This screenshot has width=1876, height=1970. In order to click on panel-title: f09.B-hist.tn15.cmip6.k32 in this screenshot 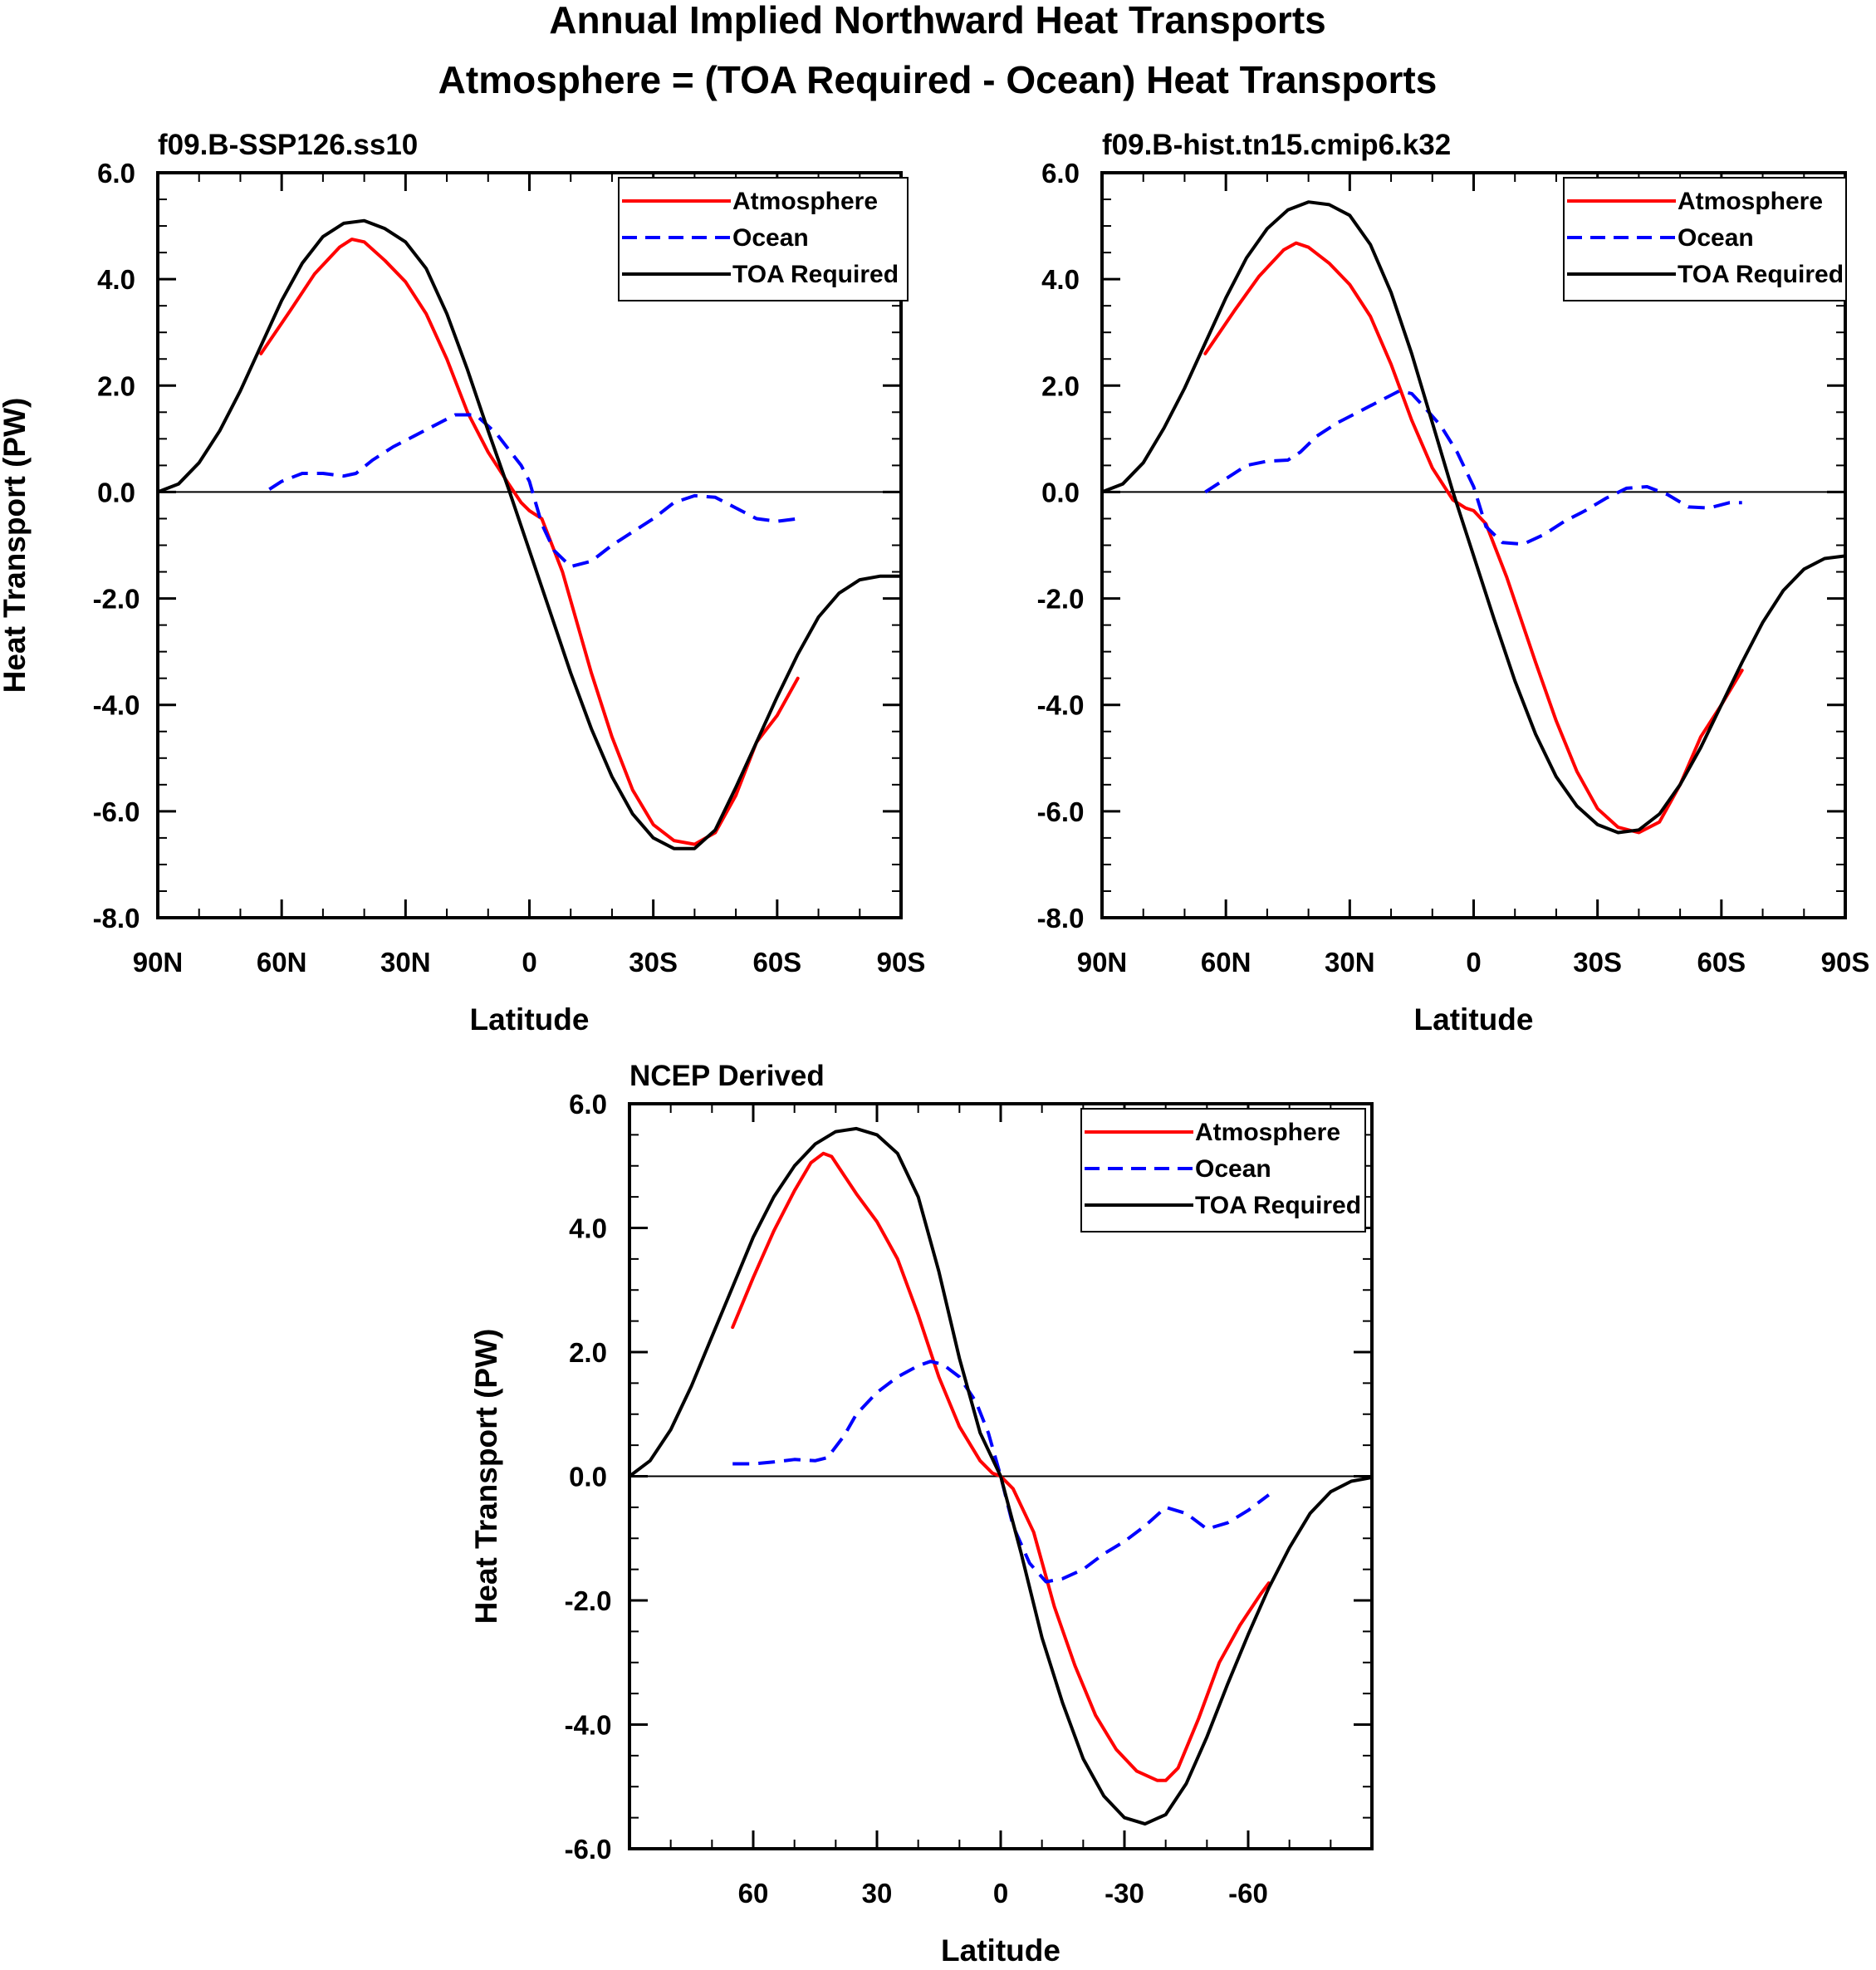, I will do `click(1276, 145)`.